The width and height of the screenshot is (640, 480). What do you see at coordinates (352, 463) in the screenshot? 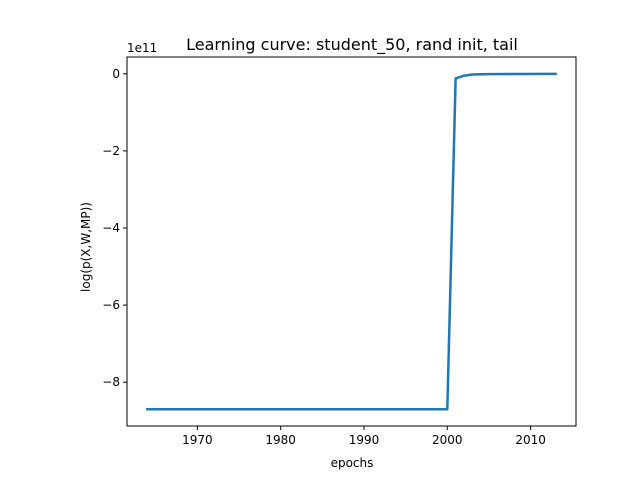
I see `x-axis-label: epochs` at bounding box center [352, 463].